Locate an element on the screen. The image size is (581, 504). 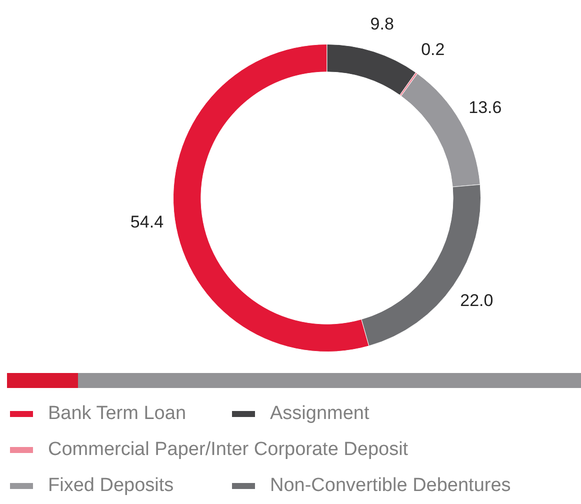
data-label: 13.6 is located at coordinates (485, 108).